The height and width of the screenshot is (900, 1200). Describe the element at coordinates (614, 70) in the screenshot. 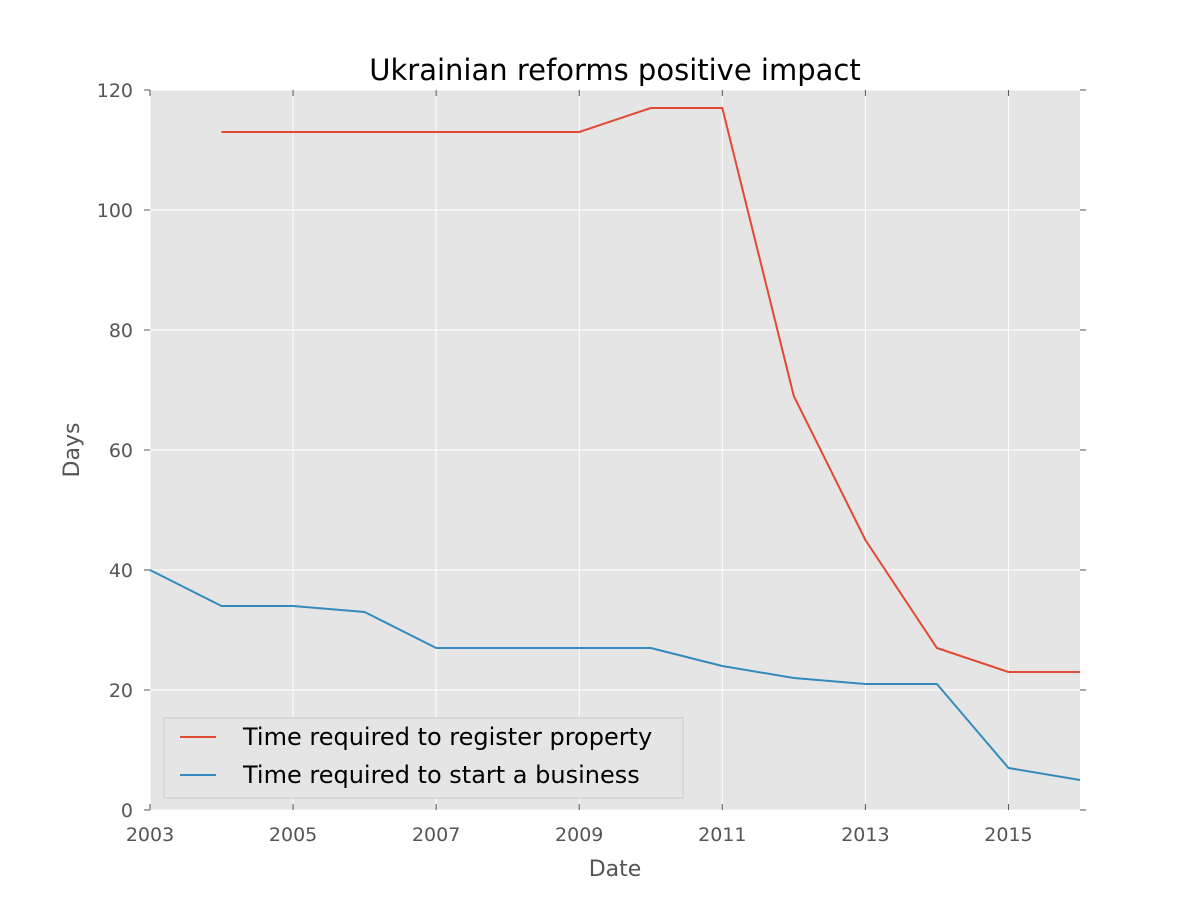

I see `chart-title: Ukrainian reforms positive impact` at that location.